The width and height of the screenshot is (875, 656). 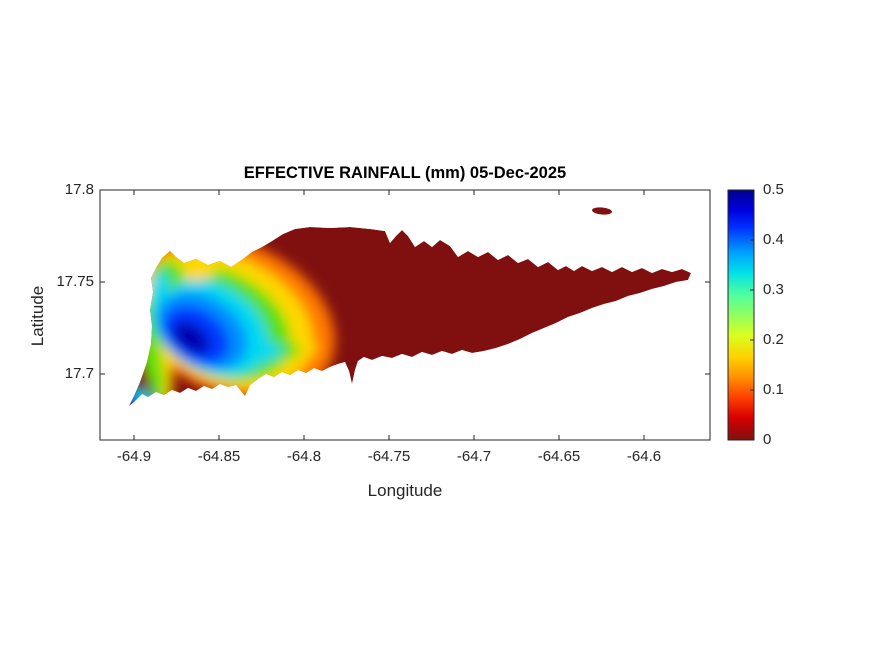 I want to click on colorbar-tick-label: 0.3, so click(x=773, y=289).